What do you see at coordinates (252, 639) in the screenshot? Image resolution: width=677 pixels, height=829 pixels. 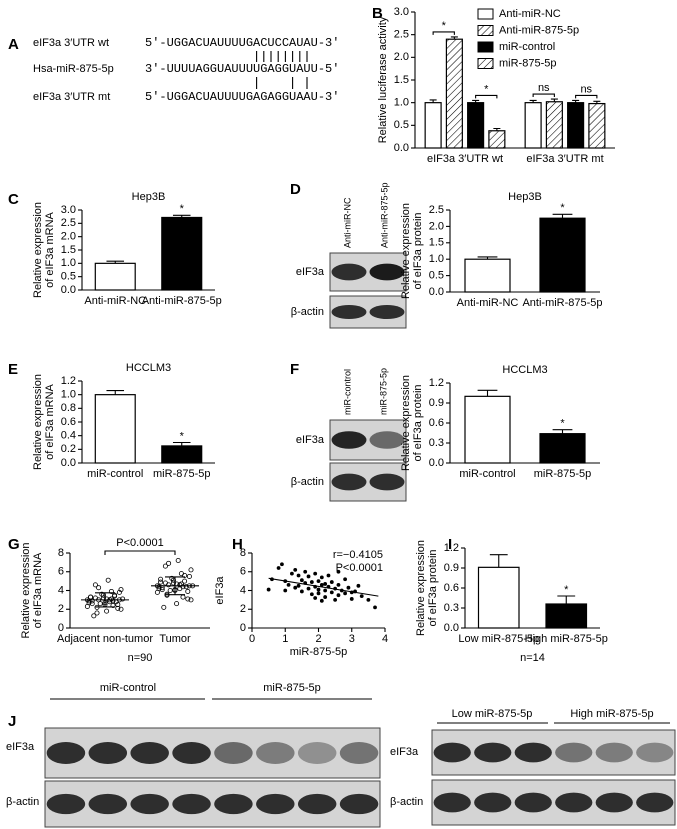 I see `x-tick-label: 0` at bounding box center [252, 639].